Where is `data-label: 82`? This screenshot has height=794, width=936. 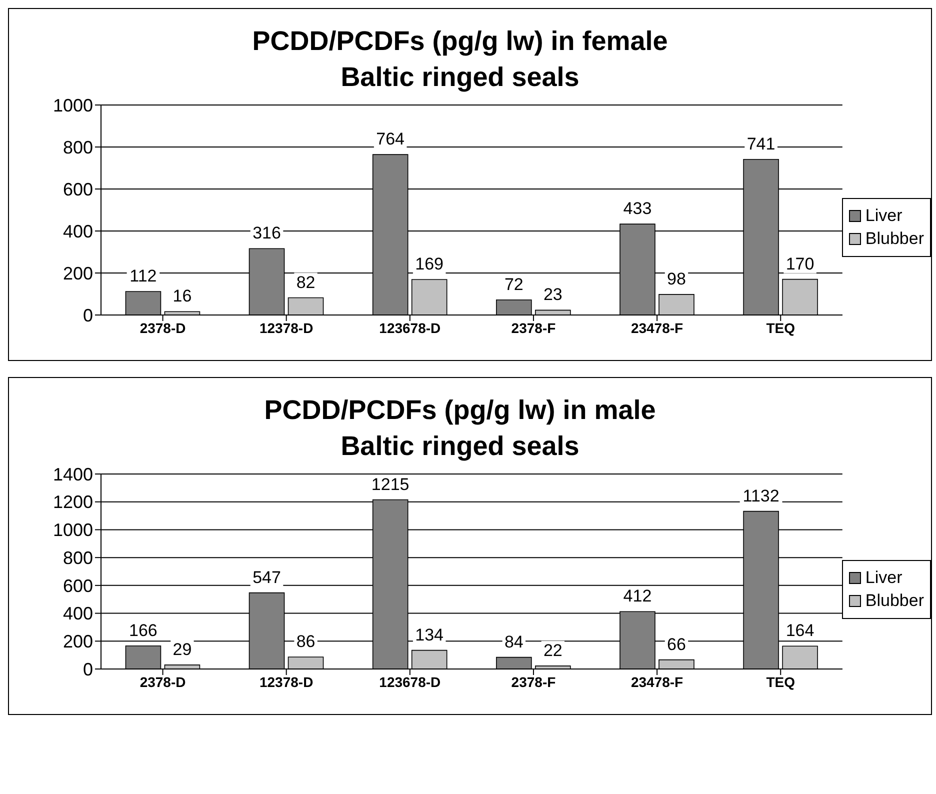 data-label: 82 is located at coordinates (306, 282).